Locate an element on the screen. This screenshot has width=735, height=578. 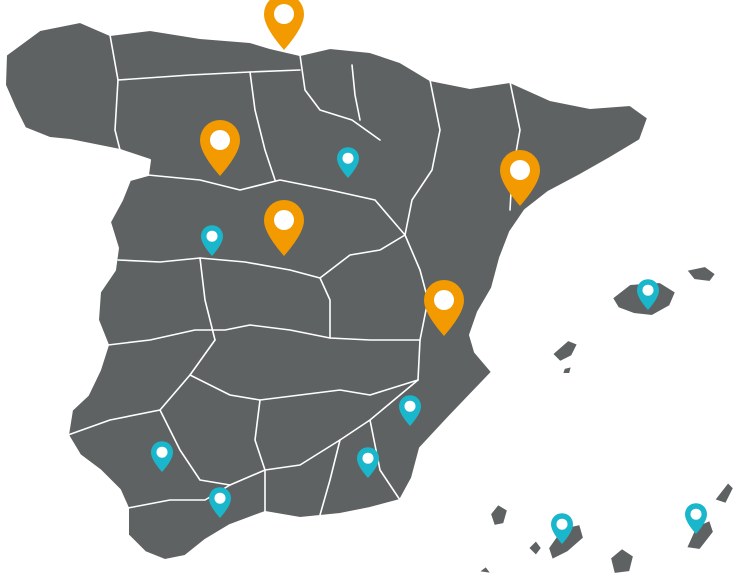
marker-zaragoza-pin-icon is located at coordinates (520, 178).